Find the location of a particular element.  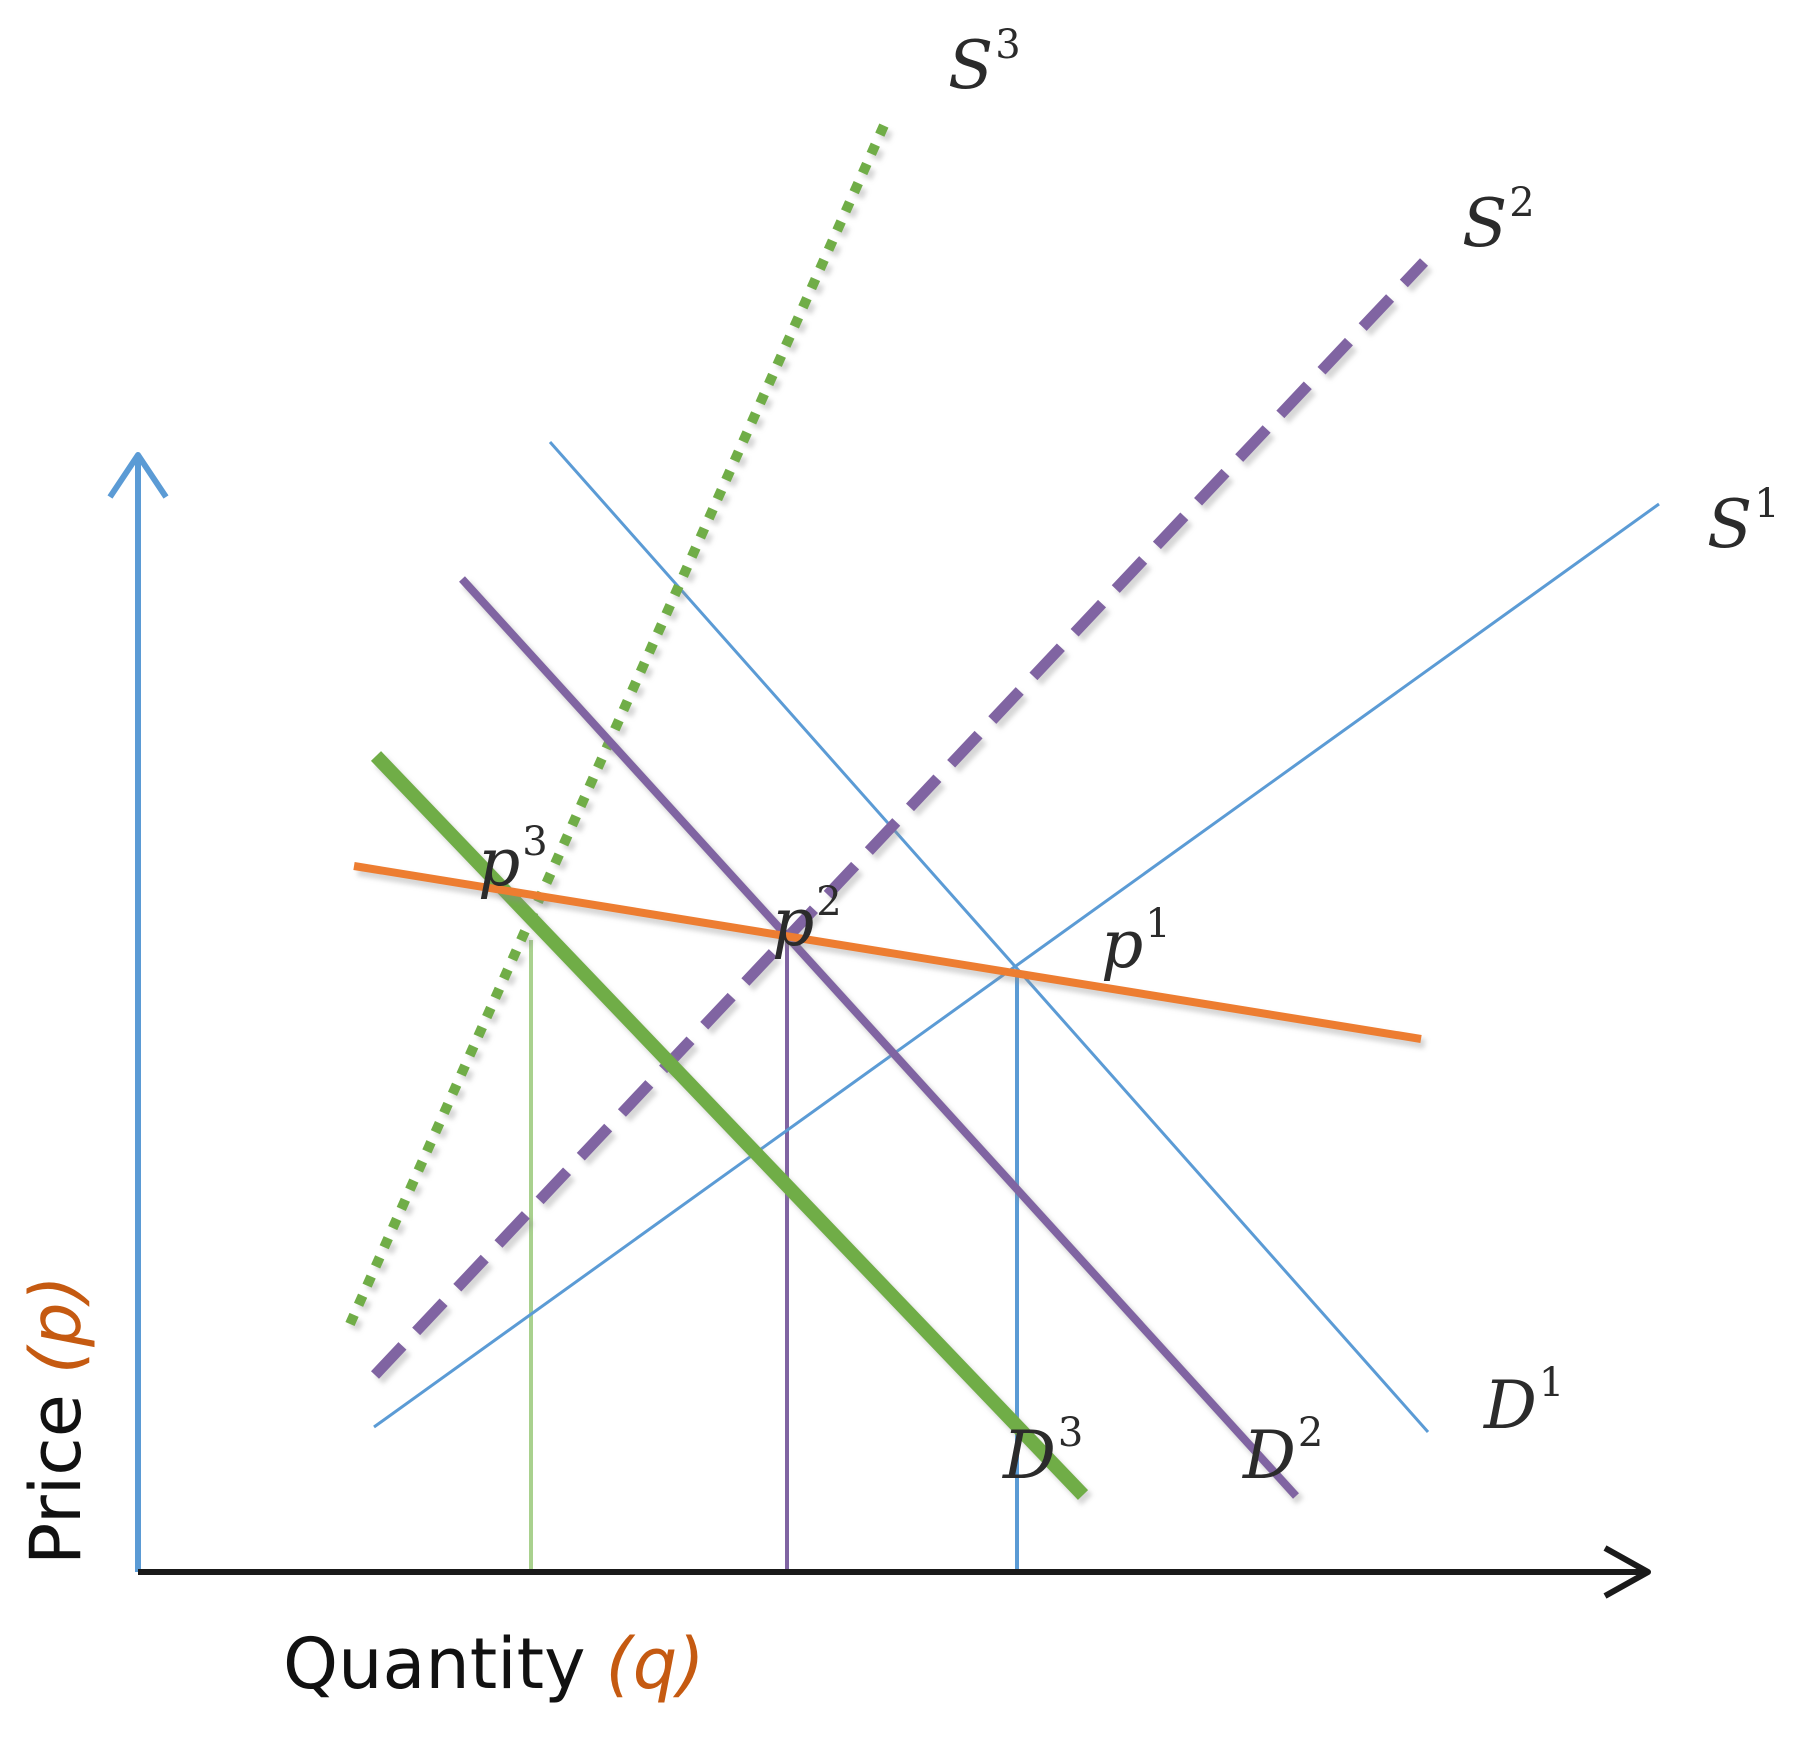

label-d3: D3 is located at coordinates (1042, 1452).